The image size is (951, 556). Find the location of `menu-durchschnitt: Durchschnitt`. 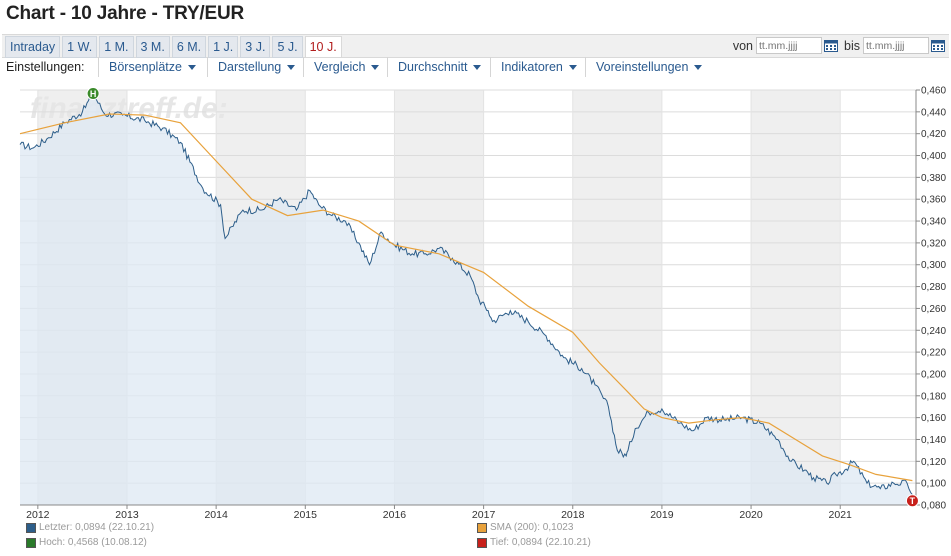

menu-durchschnitt: Durchschnitt is located at coordinates (438, 67).